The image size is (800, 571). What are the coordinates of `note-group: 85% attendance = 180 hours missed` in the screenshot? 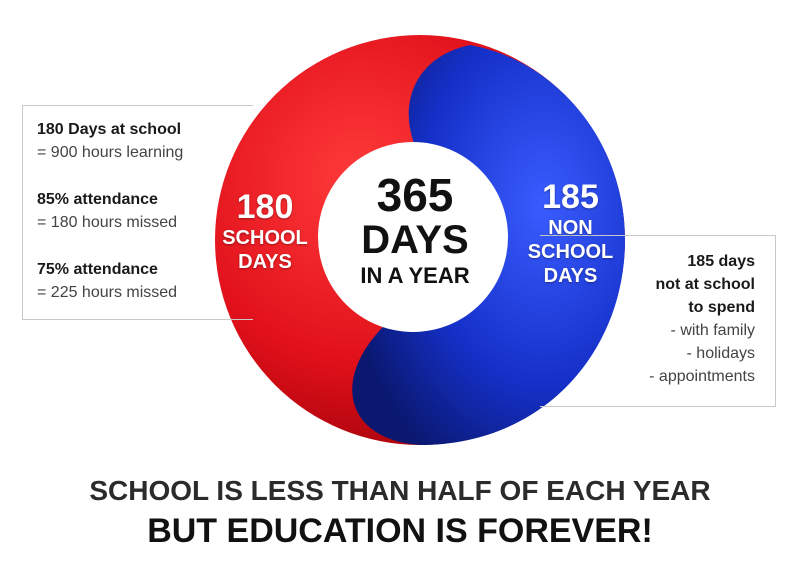 It's located at (137, 211).